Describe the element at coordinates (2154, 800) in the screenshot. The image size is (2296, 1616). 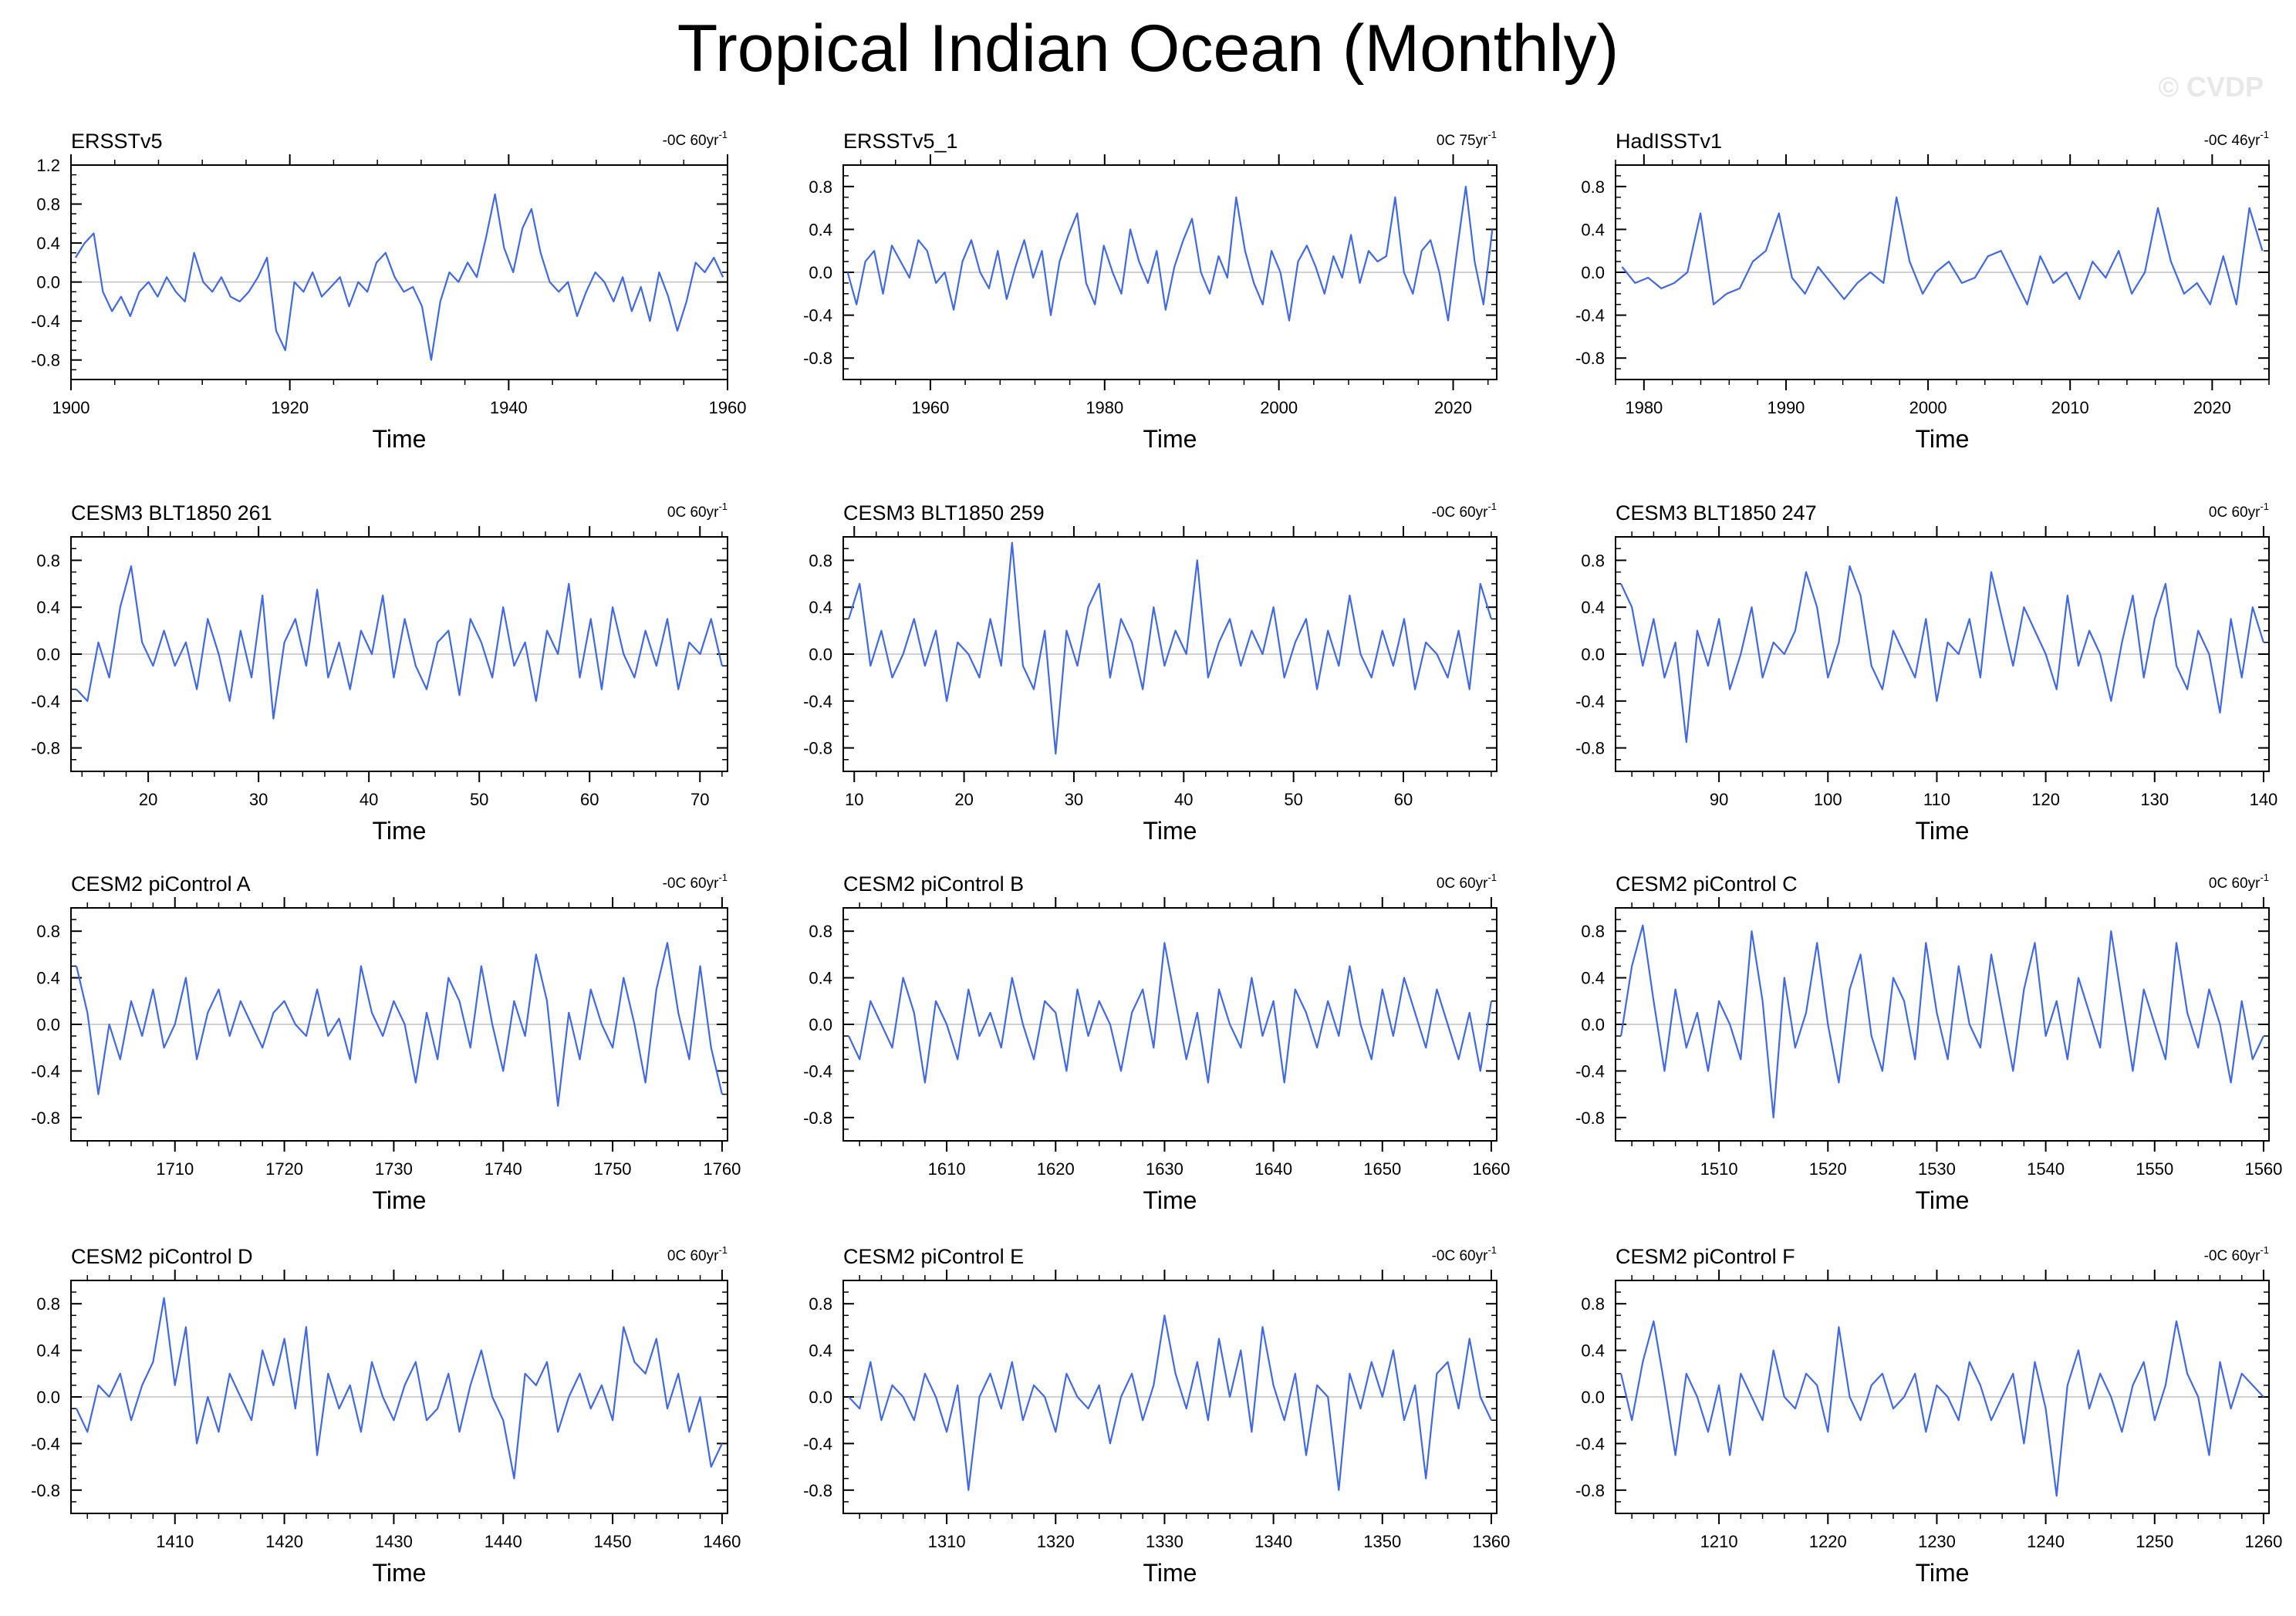
I see `xtick-label: 130` at that location.